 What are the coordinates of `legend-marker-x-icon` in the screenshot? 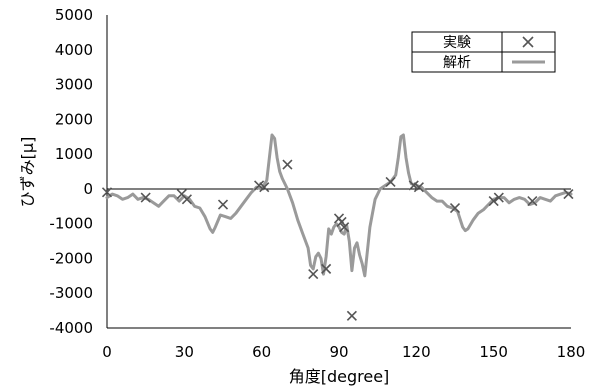 It's located at (528, 42).